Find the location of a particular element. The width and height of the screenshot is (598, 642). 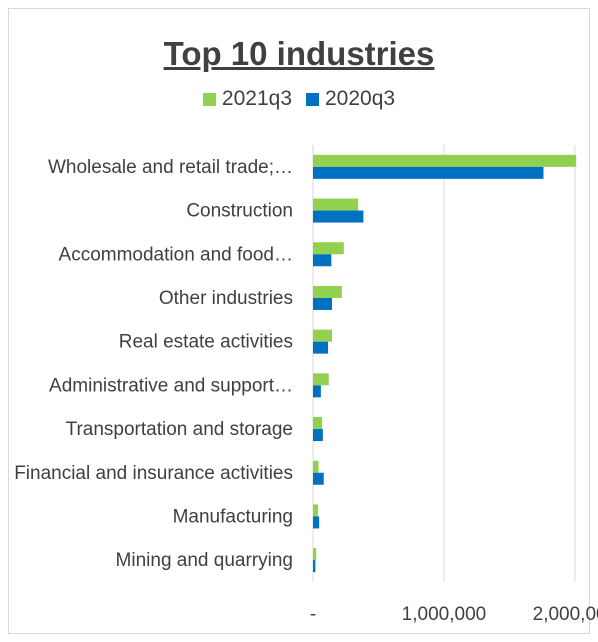

legend-item-series-1: 2021q3 is located at coordinates (247, 99).